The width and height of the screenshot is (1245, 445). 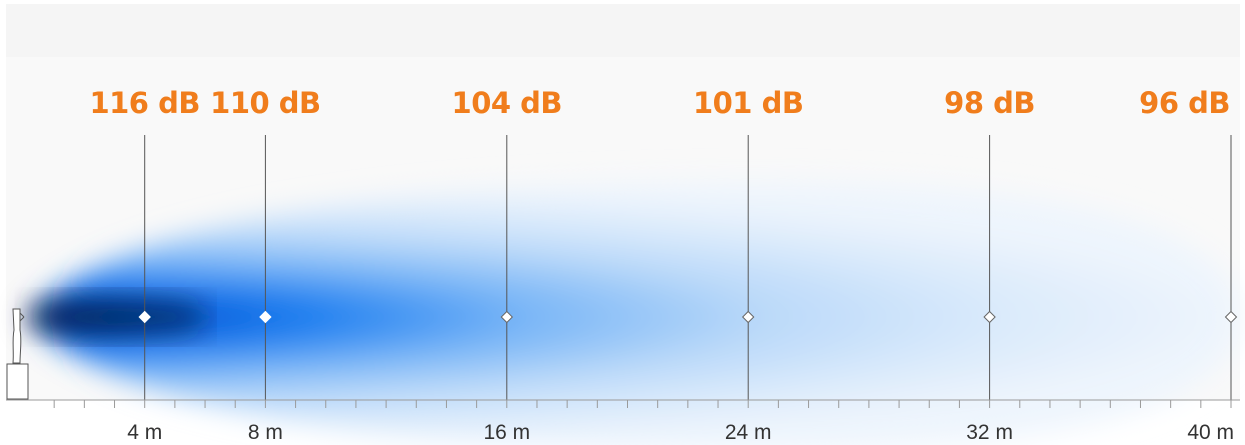 What do you see at coordinates (506, 432) in the screenshot?
I see `axis-tick-label: 16 m` at bounding box center [506, 432].